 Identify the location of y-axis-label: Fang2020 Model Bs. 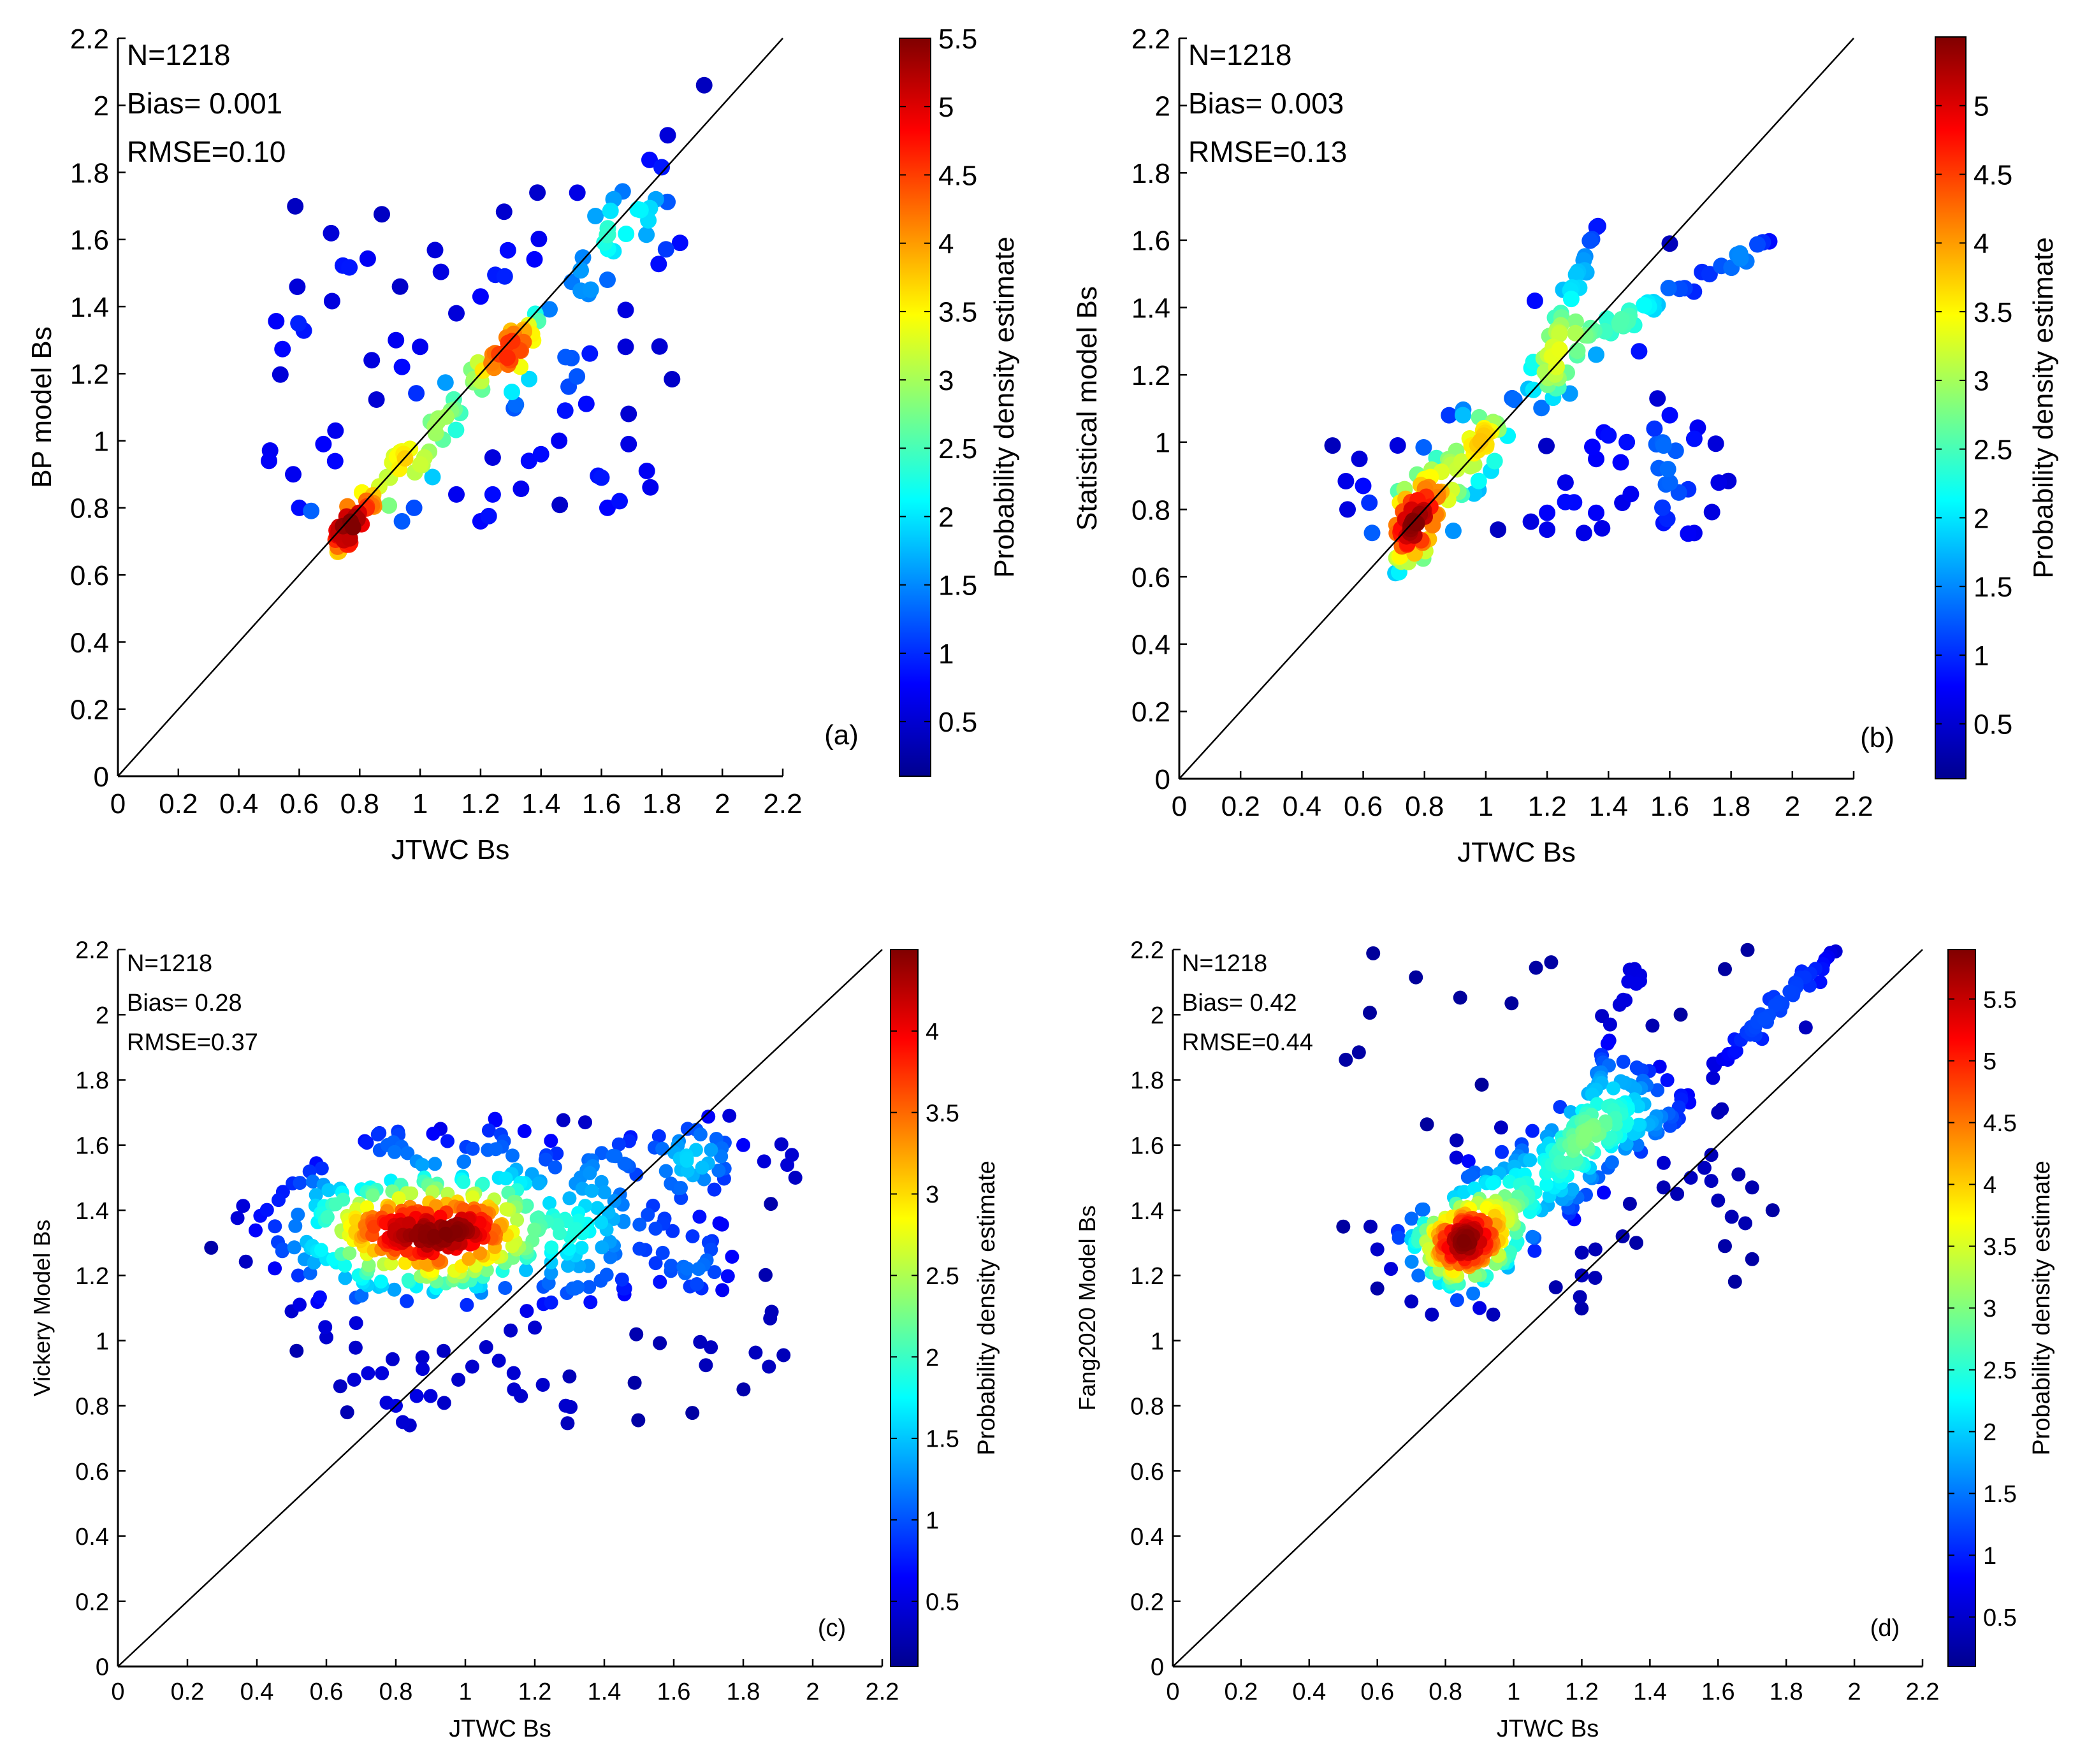
(1087, 1307).